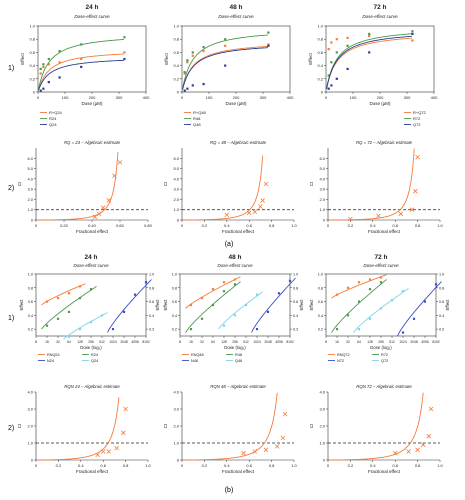  Describe the element at coordinates (146, 342) in the screenshot. I see `x-tick-label: 8192` at that location.